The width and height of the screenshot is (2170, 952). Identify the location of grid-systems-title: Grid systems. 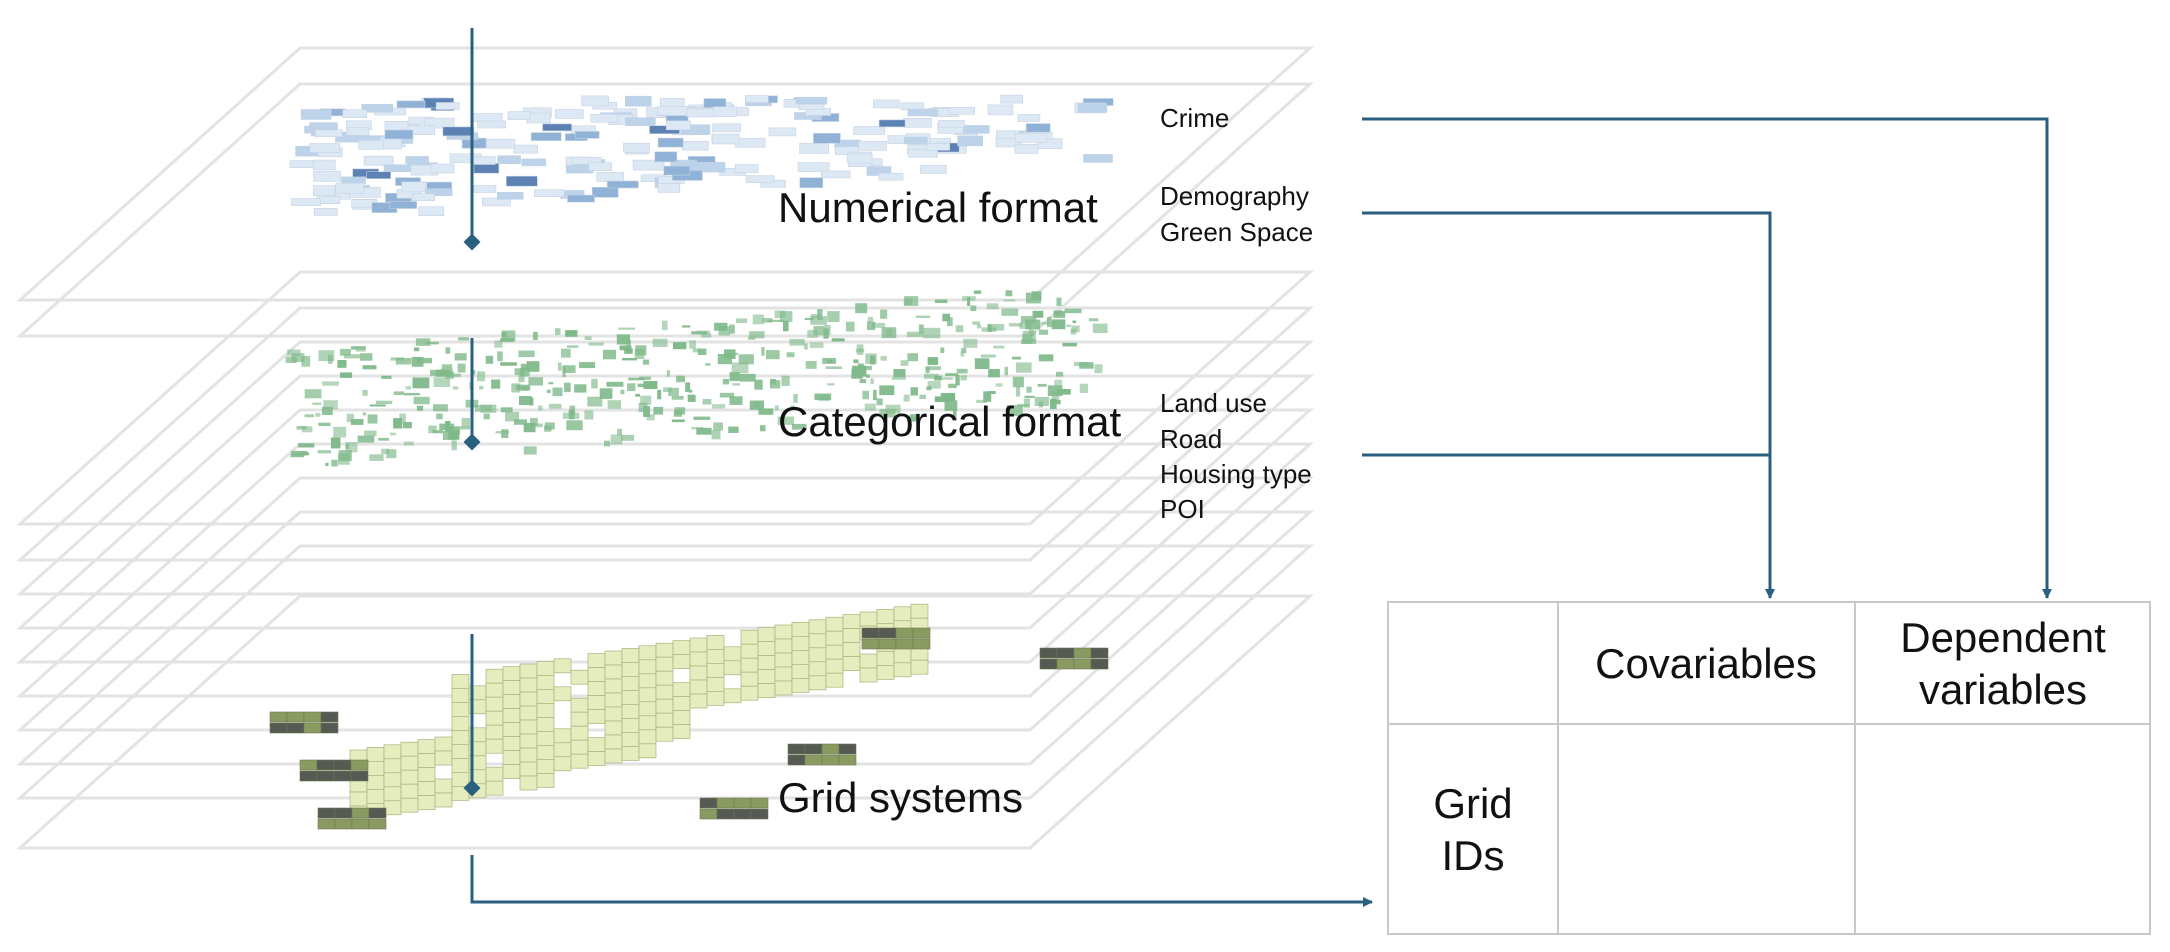
(900, 797).